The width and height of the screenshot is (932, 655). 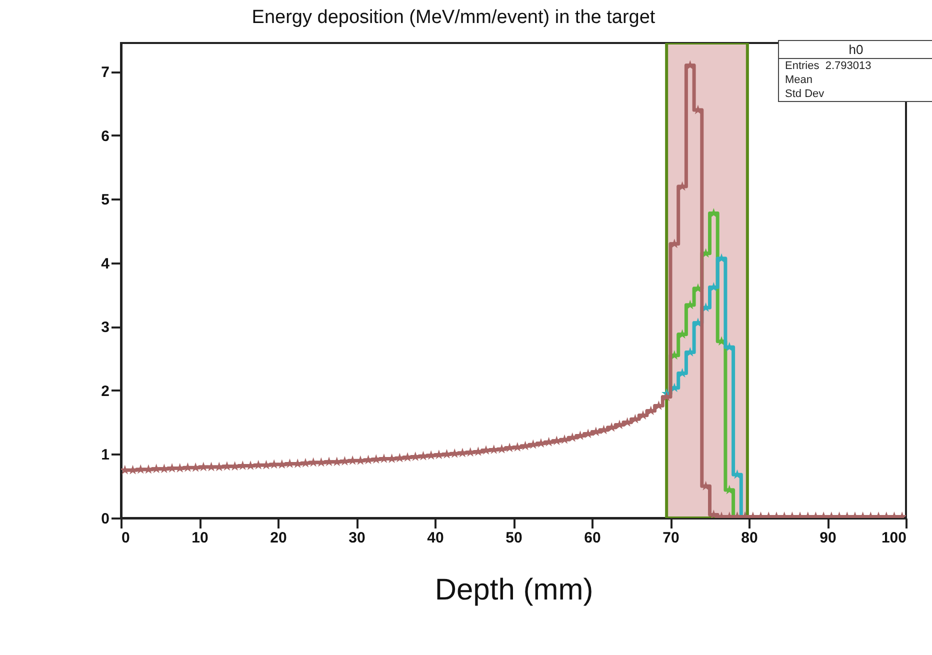 I want to click on x-tick-label: 60, so click(x=592, y=538).